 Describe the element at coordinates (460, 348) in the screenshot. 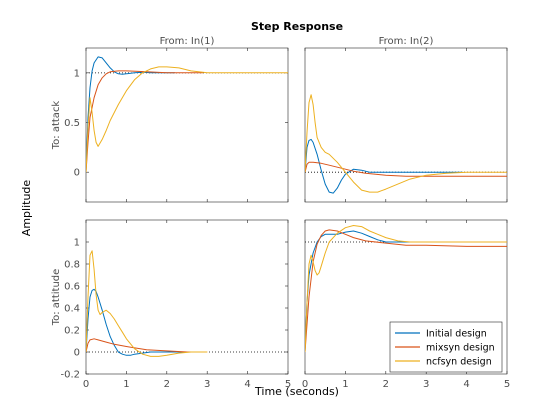

I see `legend-entry: mixsyn design` at that location.